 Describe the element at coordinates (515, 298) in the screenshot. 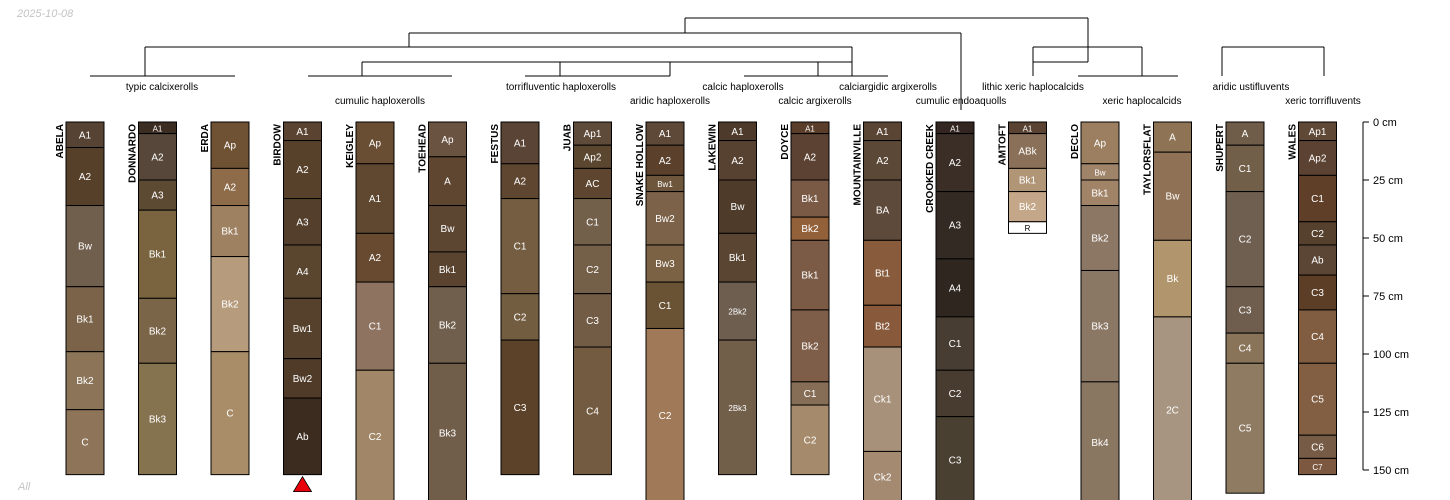

I see `profile-festus: A1 A2 C1 C2 C3 FESTUS` at that location.